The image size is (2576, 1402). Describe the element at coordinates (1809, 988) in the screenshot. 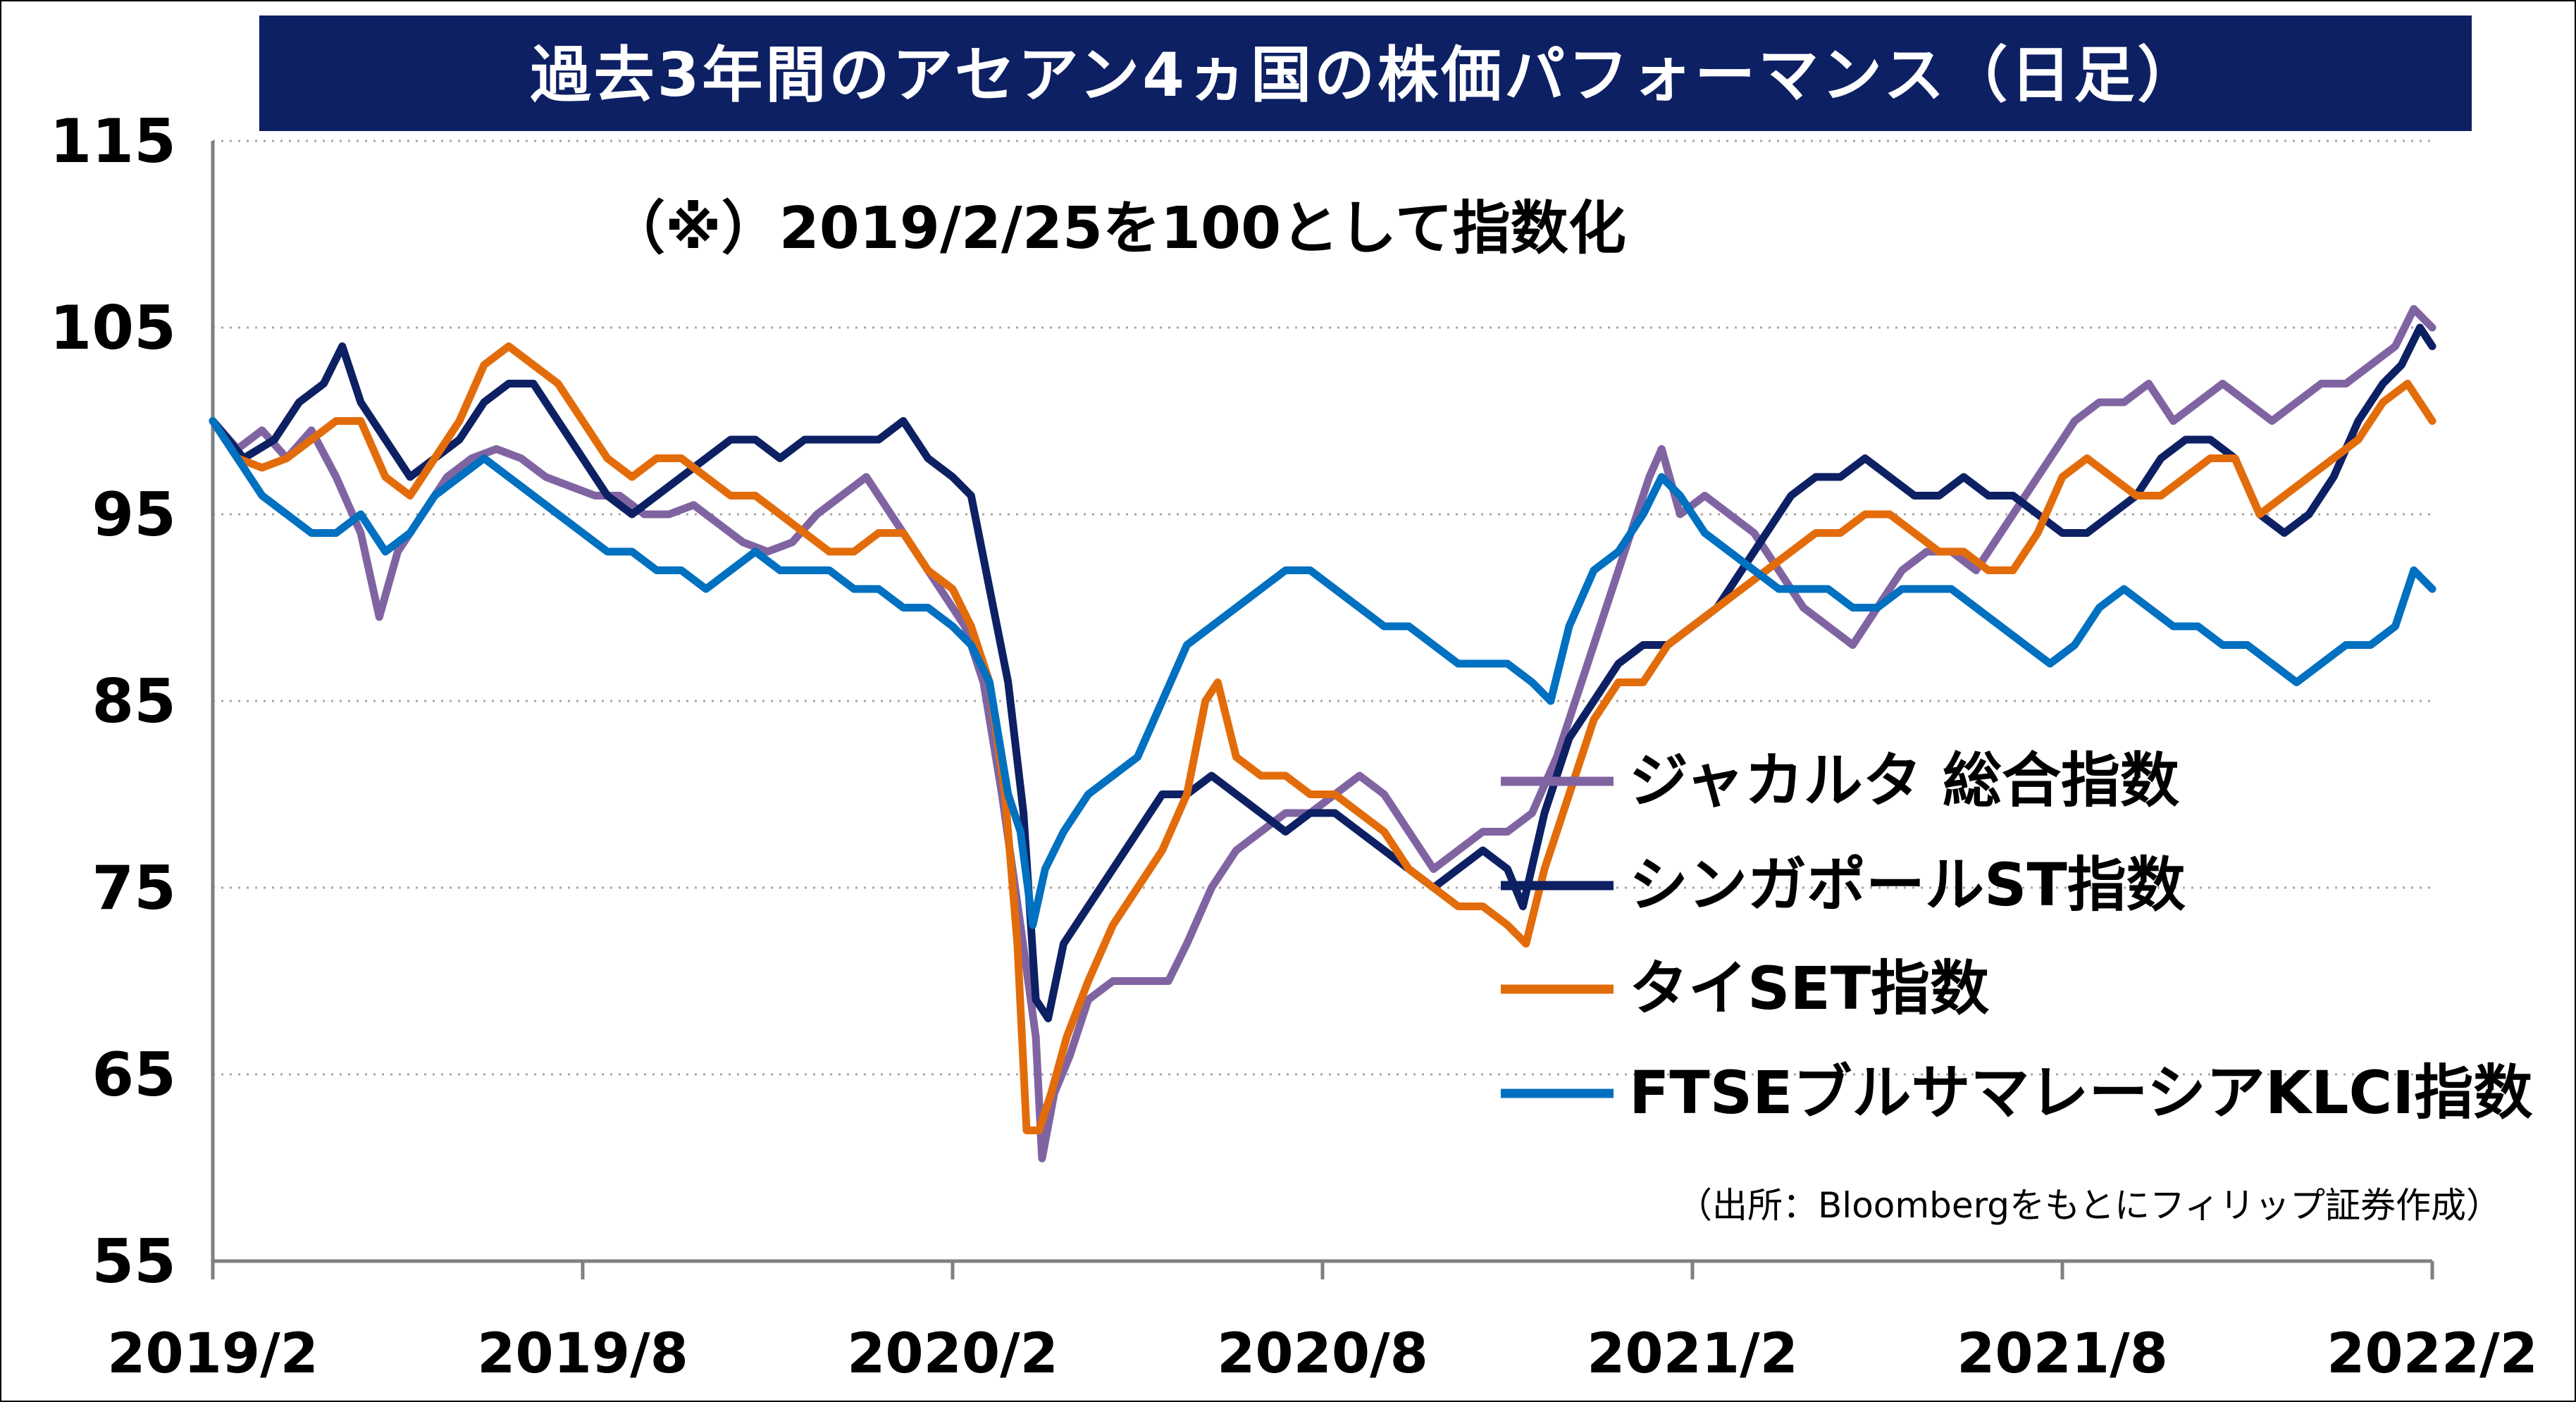

I see `legend-label-2: タイSET指数` at that location.